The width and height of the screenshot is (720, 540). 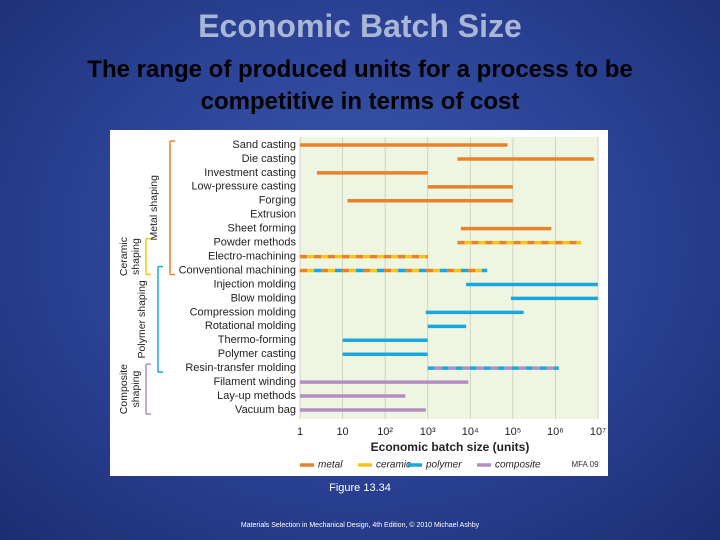 What do you see at coordinates (443, 465) in the screenshot?
I see `legend-label: polymer` at bounding box center [443, 465].